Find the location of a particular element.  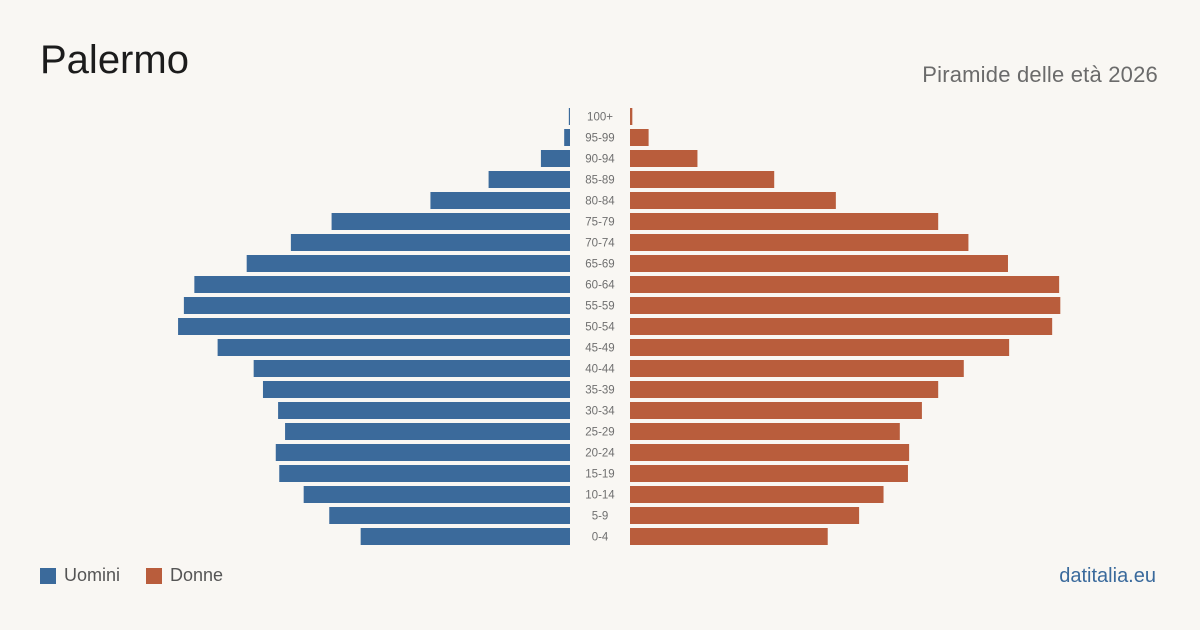

age-label-60-64: 60-64 is located at coordinates (600, 286).